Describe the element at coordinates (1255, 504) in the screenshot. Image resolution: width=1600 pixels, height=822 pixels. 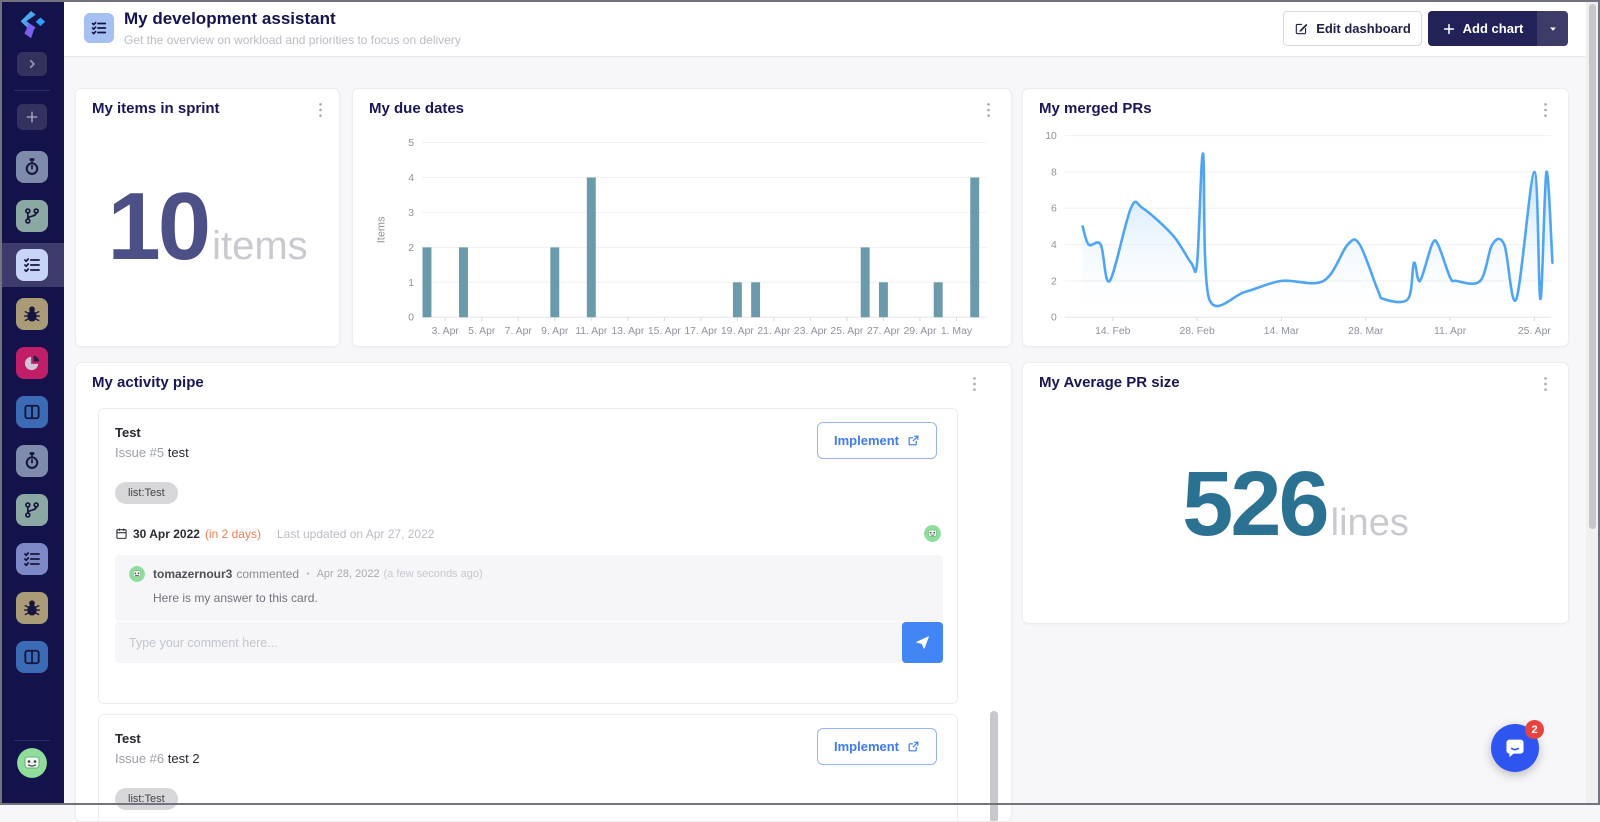
I see `avg-pr-size-number: 526` at that location.